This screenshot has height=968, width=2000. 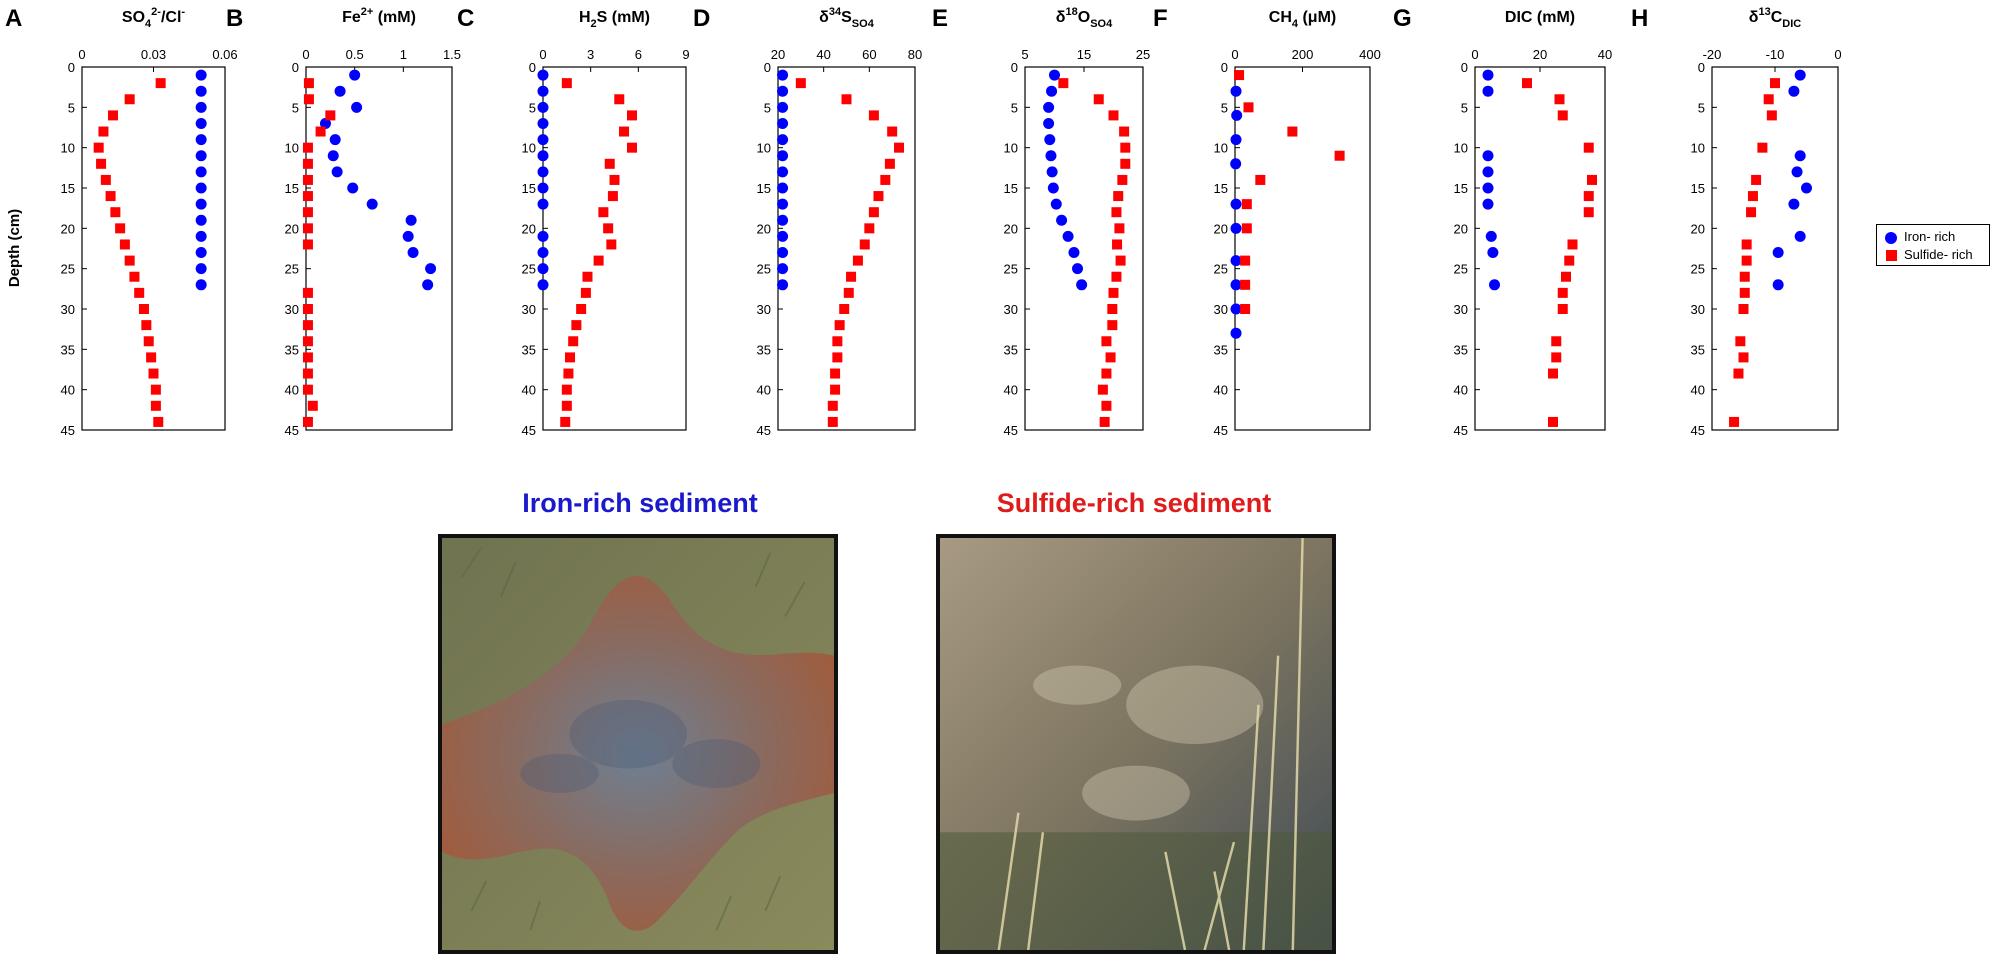 I want to click on y-tick-label-F: 35, so click(x=1221, y=349).